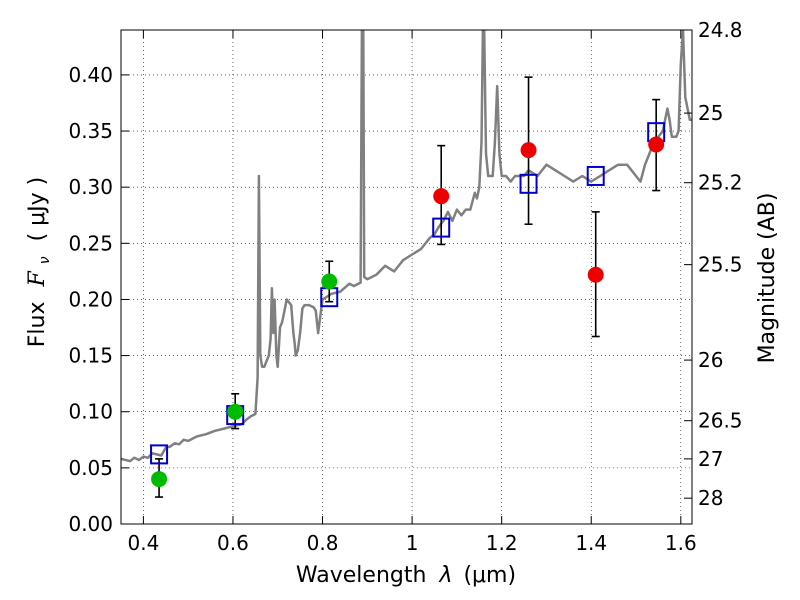 The image size is (800, 600). I want to click on y-tick-label: 0.20, so click(90, 299).